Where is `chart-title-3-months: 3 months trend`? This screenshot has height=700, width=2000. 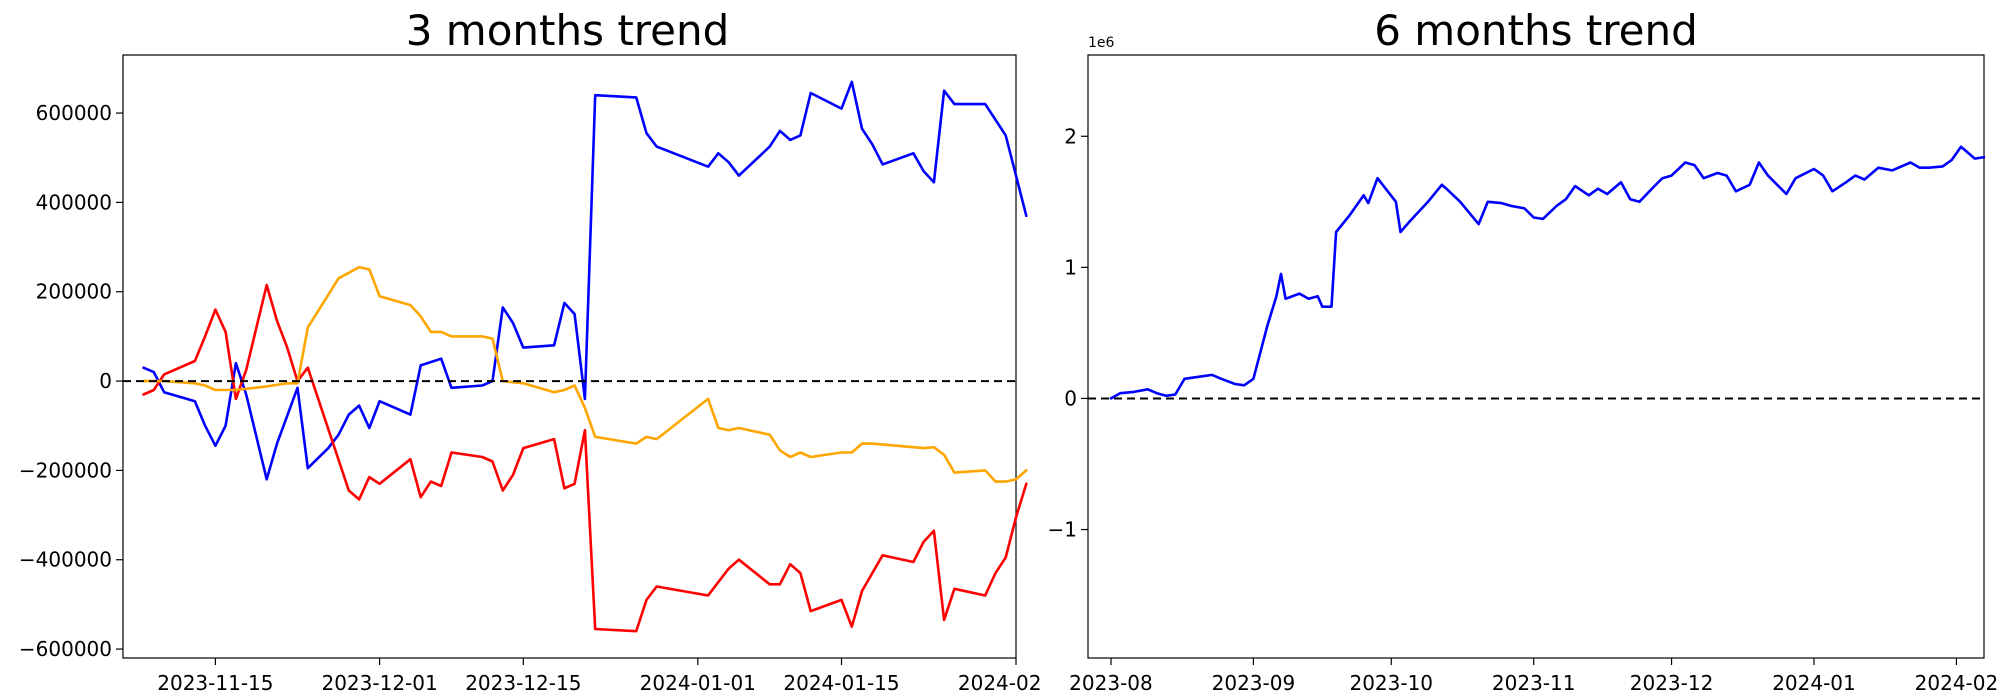 chart-title-3-months: 3 months trend is located at coordinates (567, 30).